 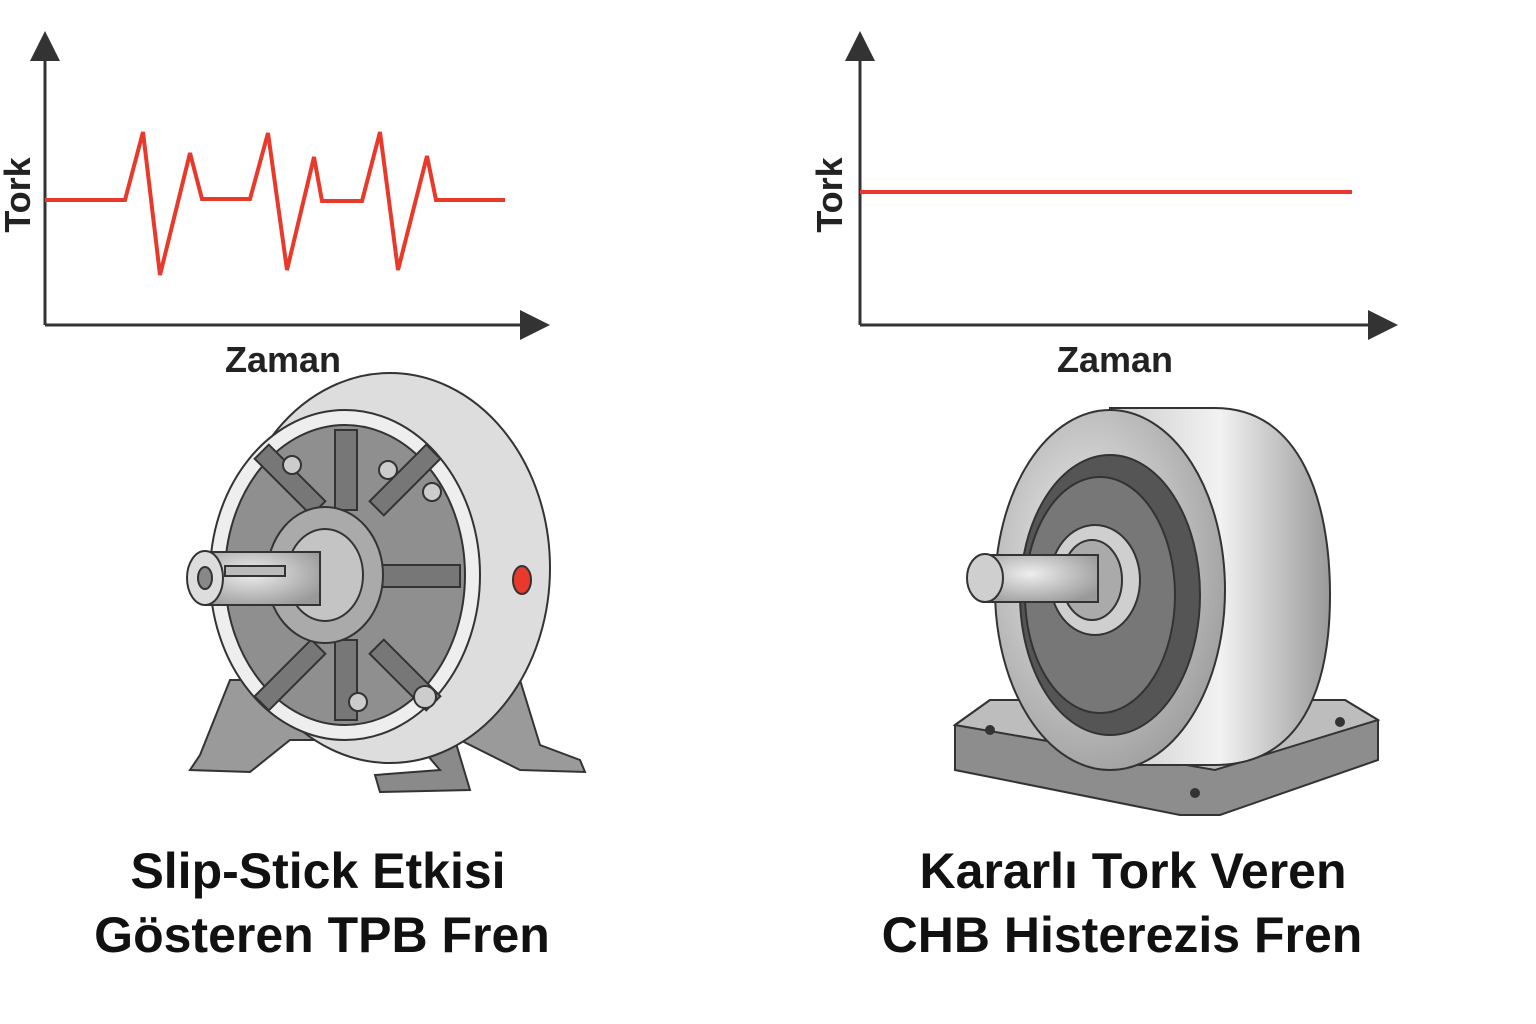 I want to click on chb-brake, so click(x=1166, y=611).